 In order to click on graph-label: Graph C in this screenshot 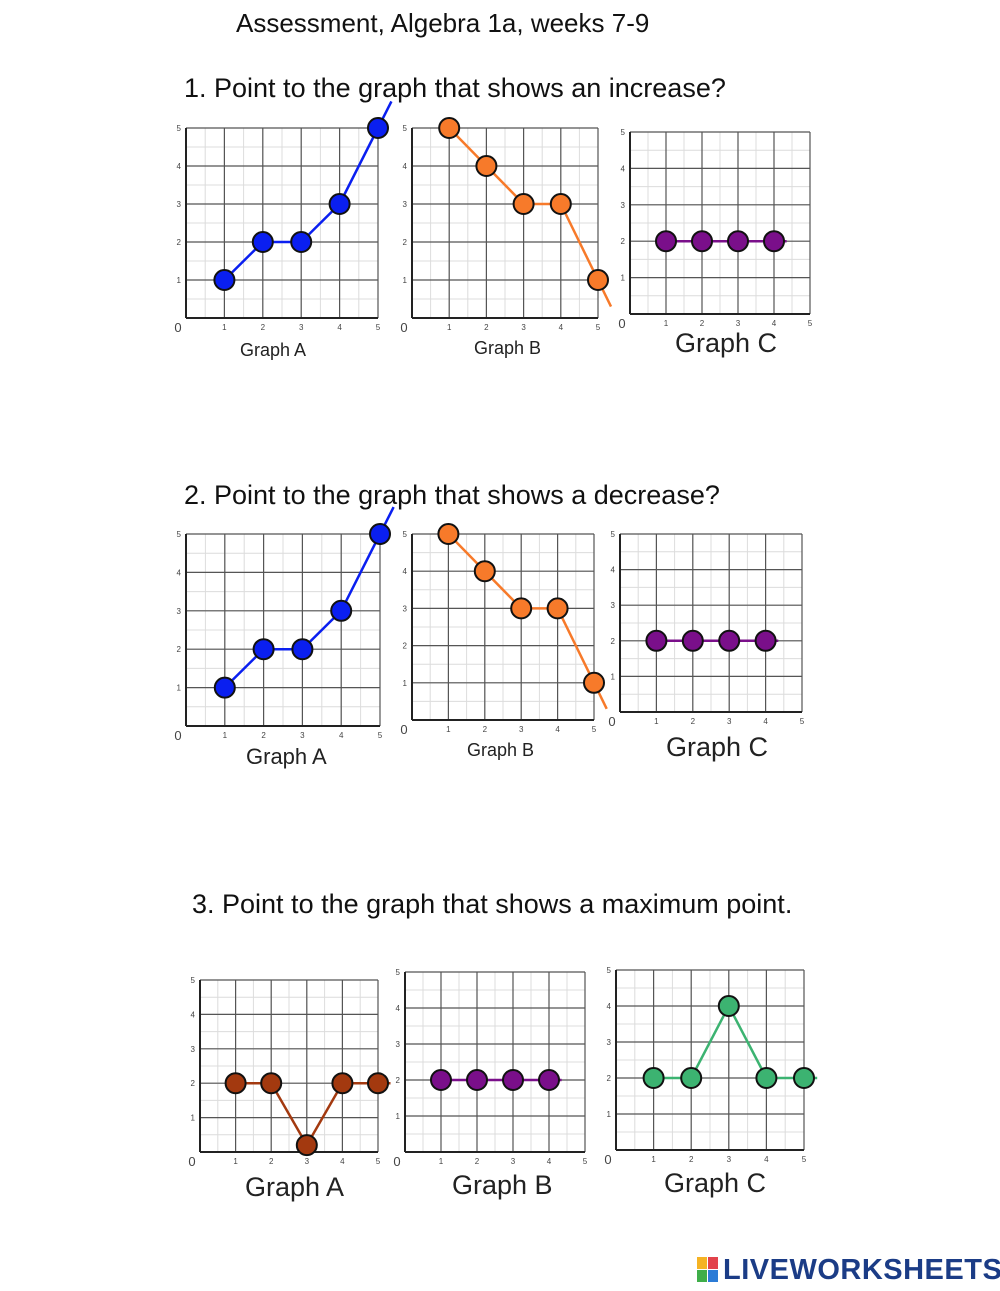, I will do `click(715, 1183)`.